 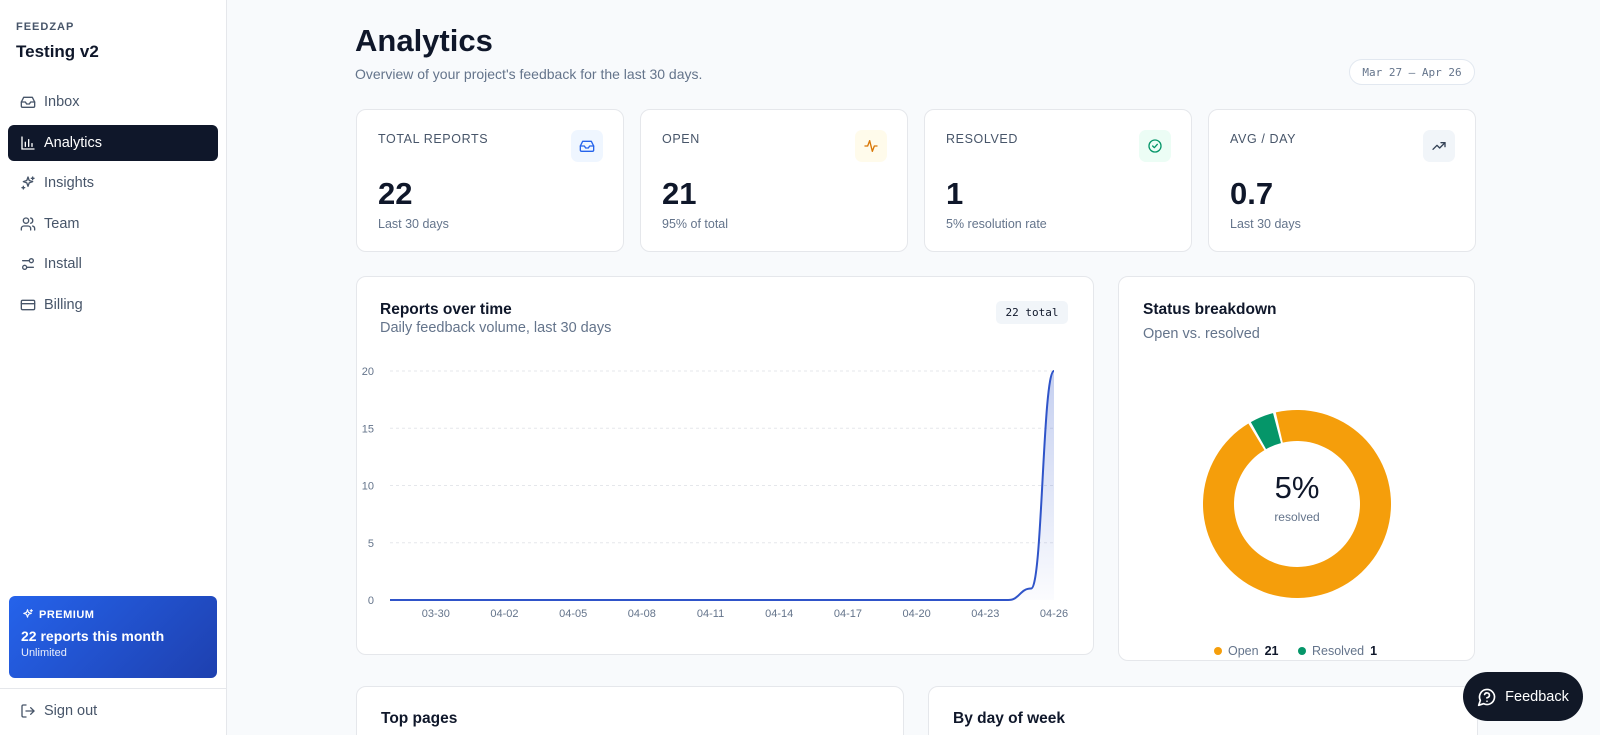 What do you see at coordinates (871, 146) in the screenshot?
I see `activity-icon` at bounding box center [871, 146].